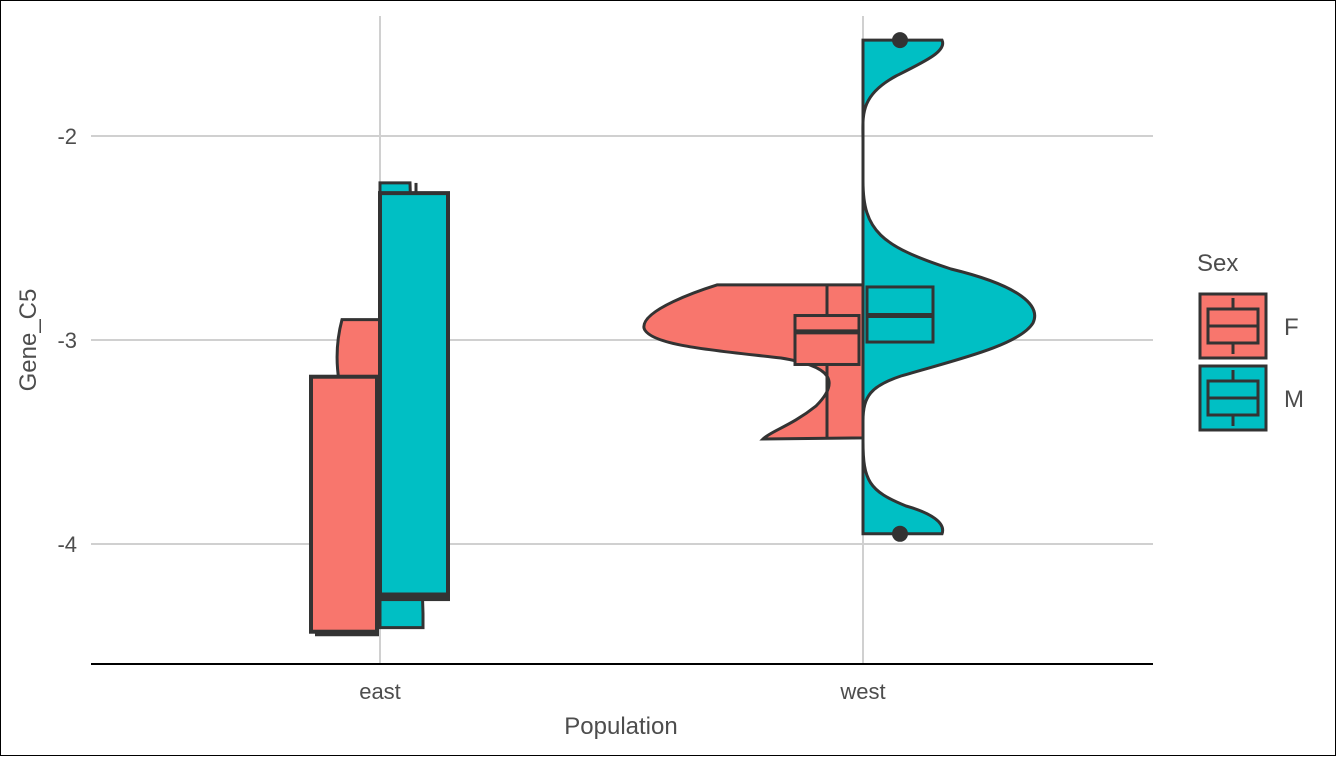  Describe the element at coordinates (1291, 327) in the screenshot. I see `legend-label: F` at that location.